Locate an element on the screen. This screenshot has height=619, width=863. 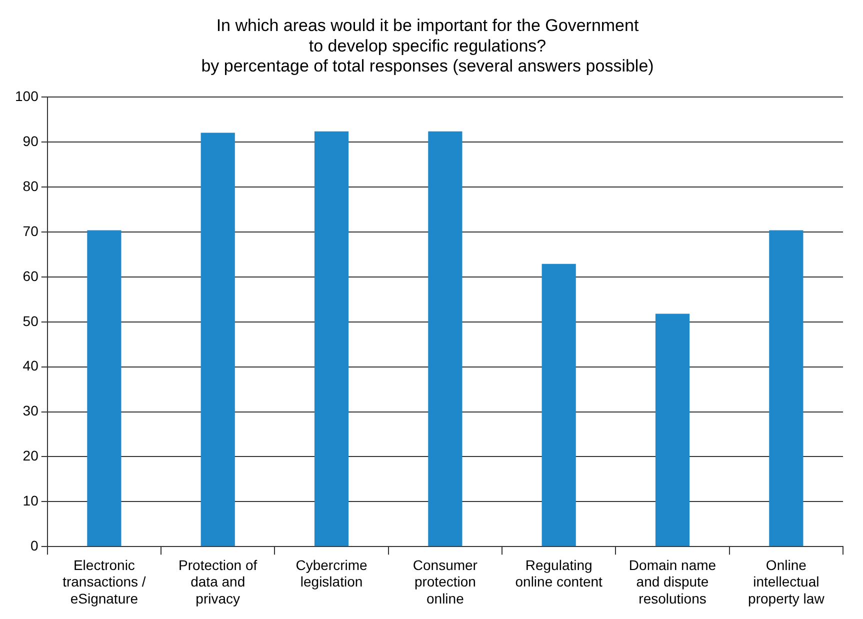
x-tick-label: Protection of data and privacy is located at coordinates (218, 581).